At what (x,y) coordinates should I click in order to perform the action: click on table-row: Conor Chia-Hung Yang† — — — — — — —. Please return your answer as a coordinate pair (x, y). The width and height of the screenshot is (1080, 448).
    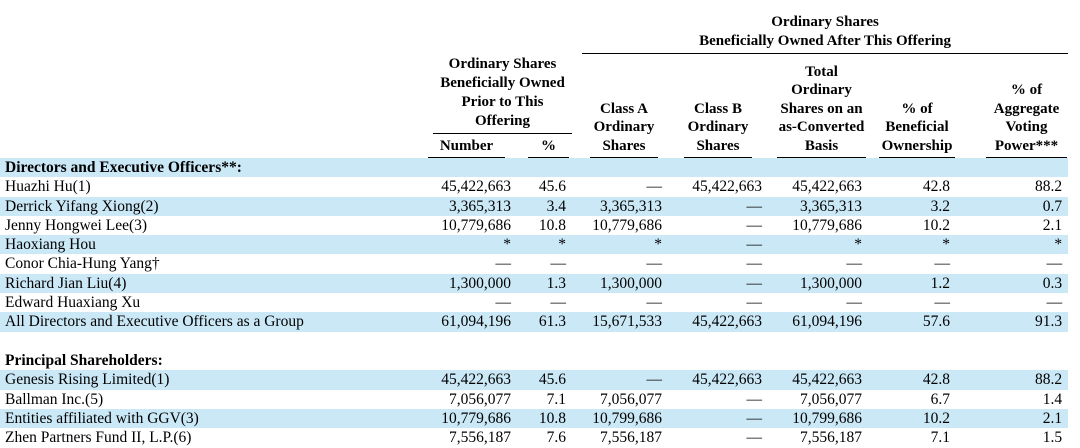
    Looking at the image, I should click on (534, 263).